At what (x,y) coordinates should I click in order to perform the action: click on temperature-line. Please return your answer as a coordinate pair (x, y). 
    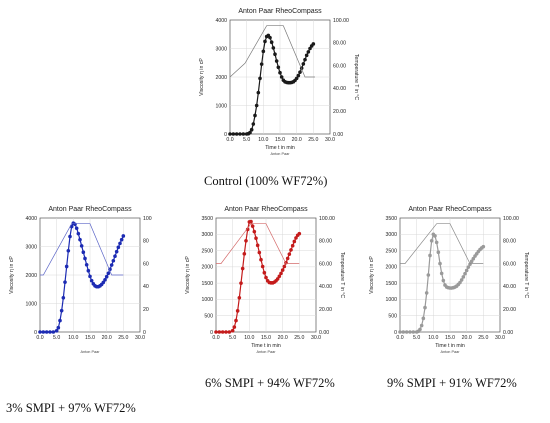
    Looking at the image, I should click on (258, 243).